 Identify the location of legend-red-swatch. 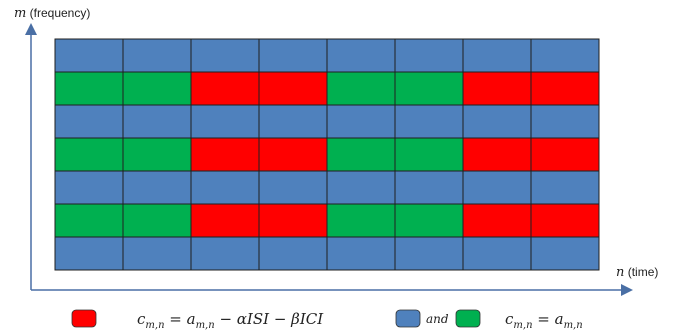
(84, 318).